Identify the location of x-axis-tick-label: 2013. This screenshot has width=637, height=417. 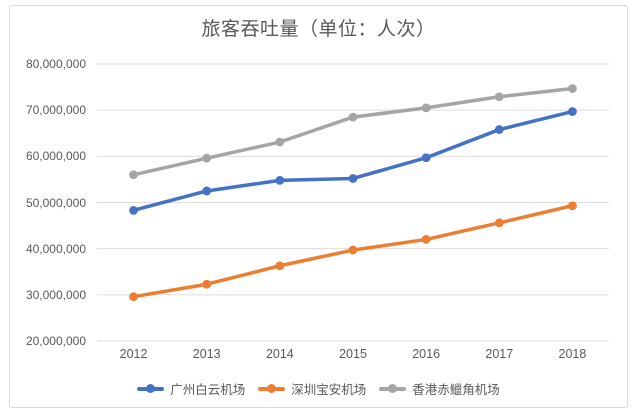
(206, 354).